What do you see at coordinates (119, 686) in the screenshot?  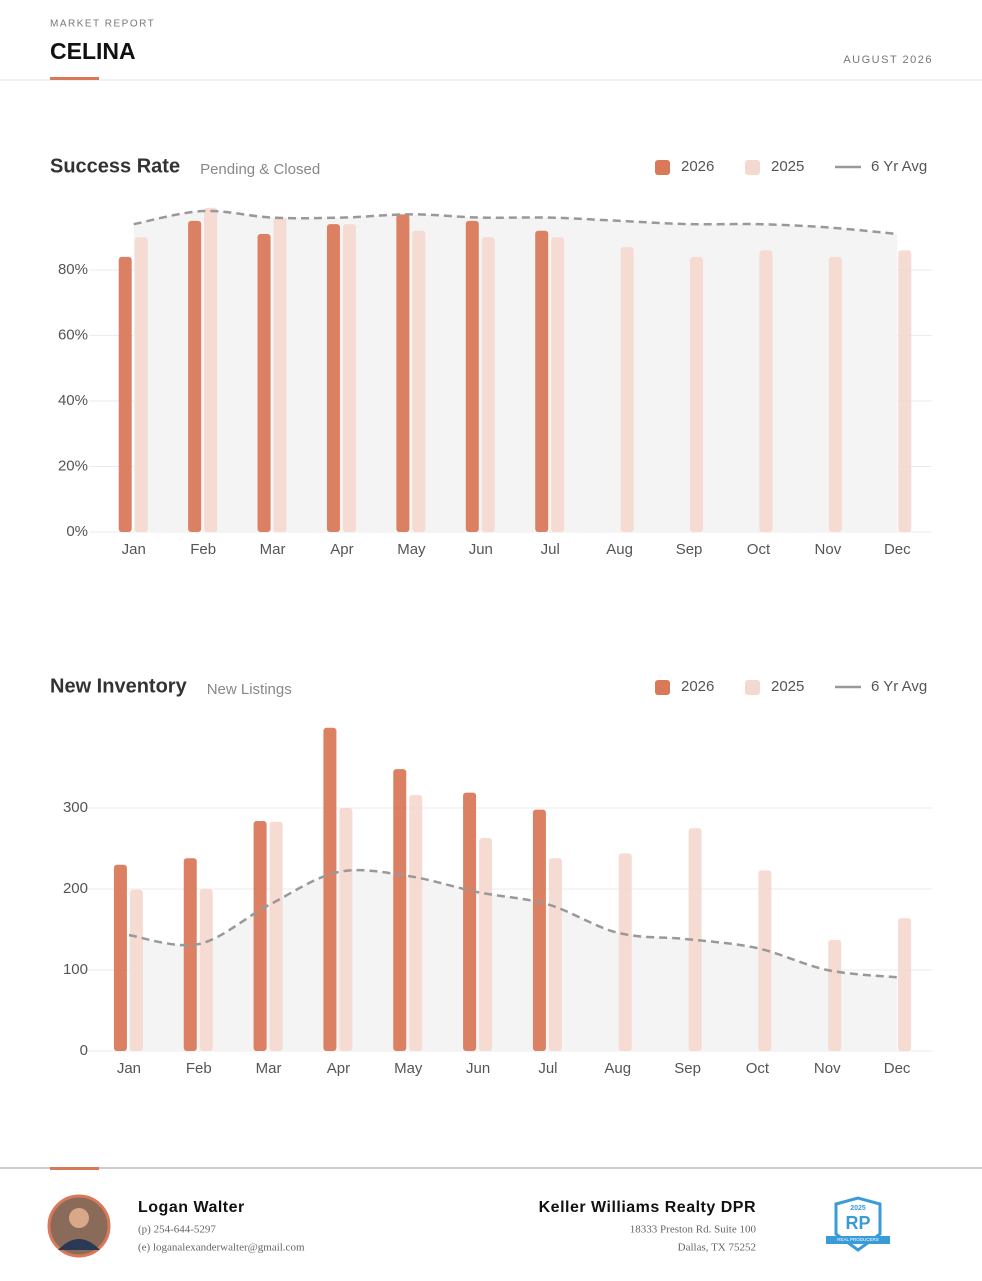 I see `chart-title: New Inventory` at bounding box center [119, 686].